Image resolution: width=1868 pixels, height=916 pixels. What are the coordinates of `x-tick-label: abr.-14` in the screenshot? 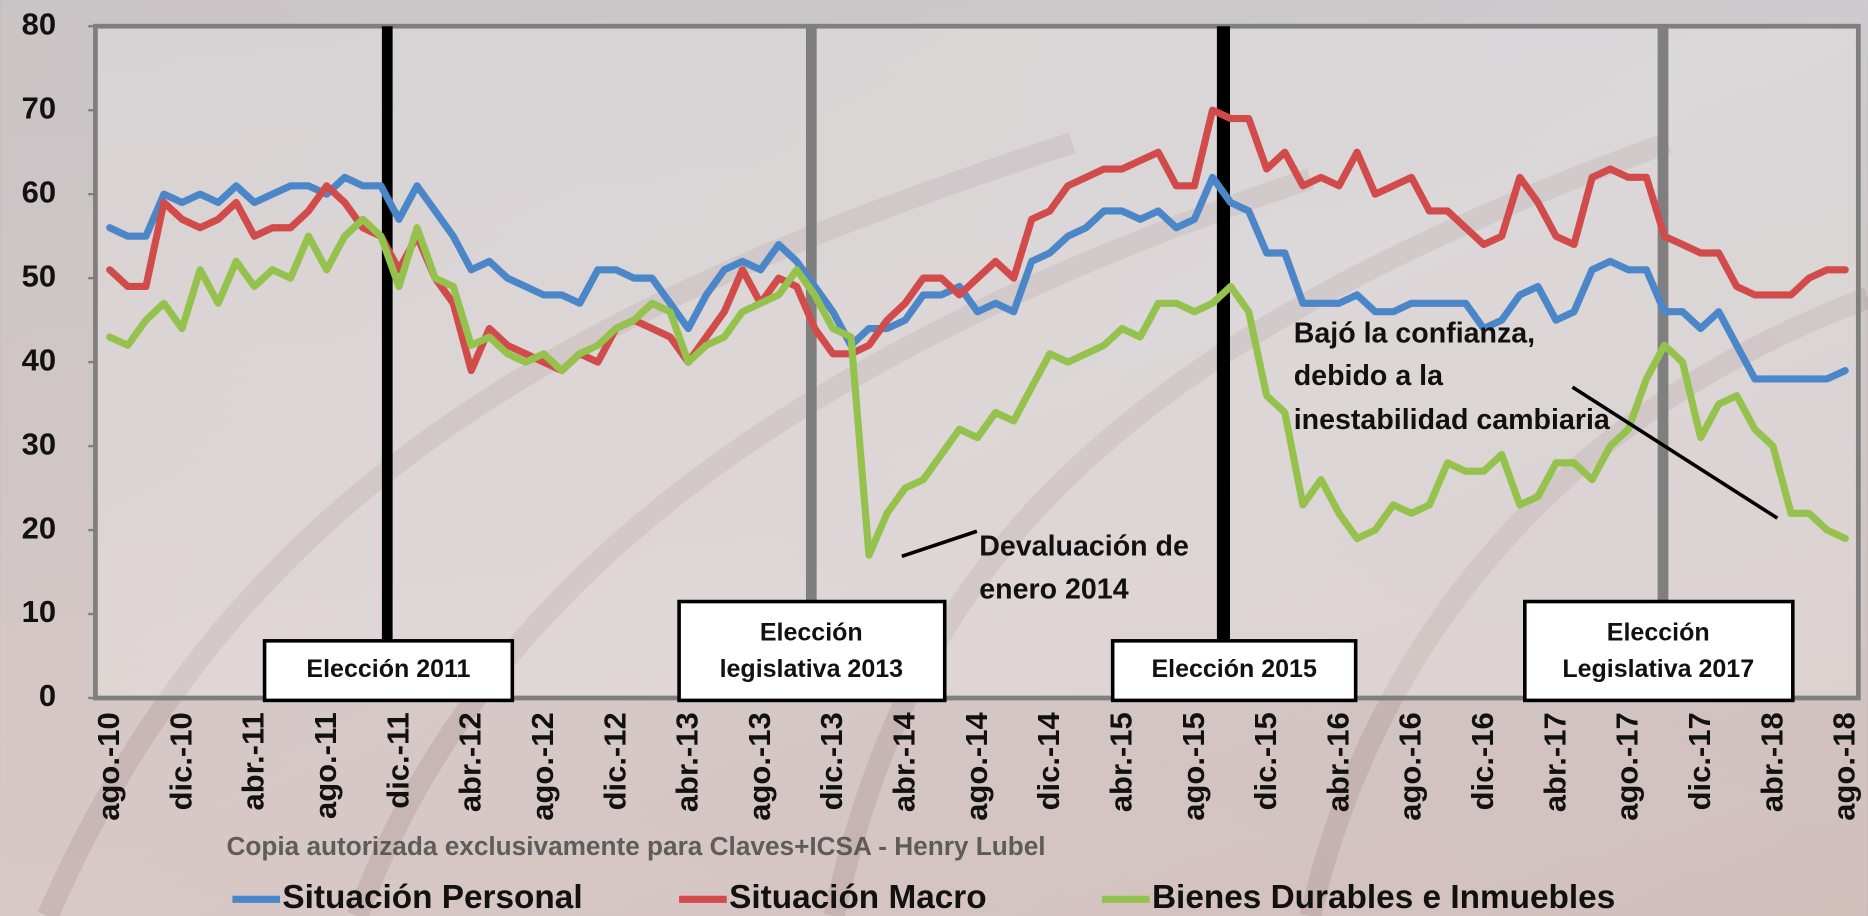 It's located at (904, 762).